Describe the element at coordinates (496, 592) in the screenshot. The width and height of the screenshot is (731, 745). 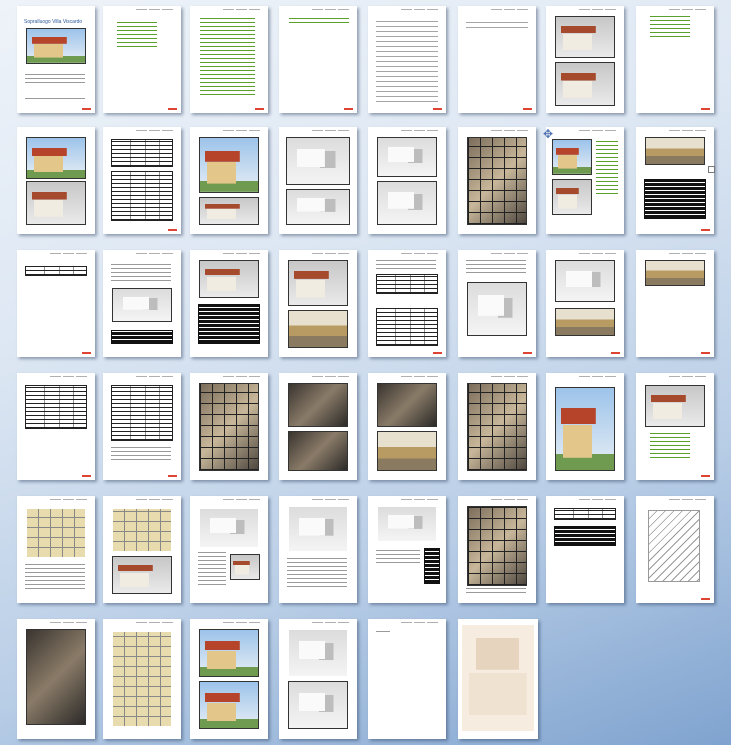
I see `caption` at that location.